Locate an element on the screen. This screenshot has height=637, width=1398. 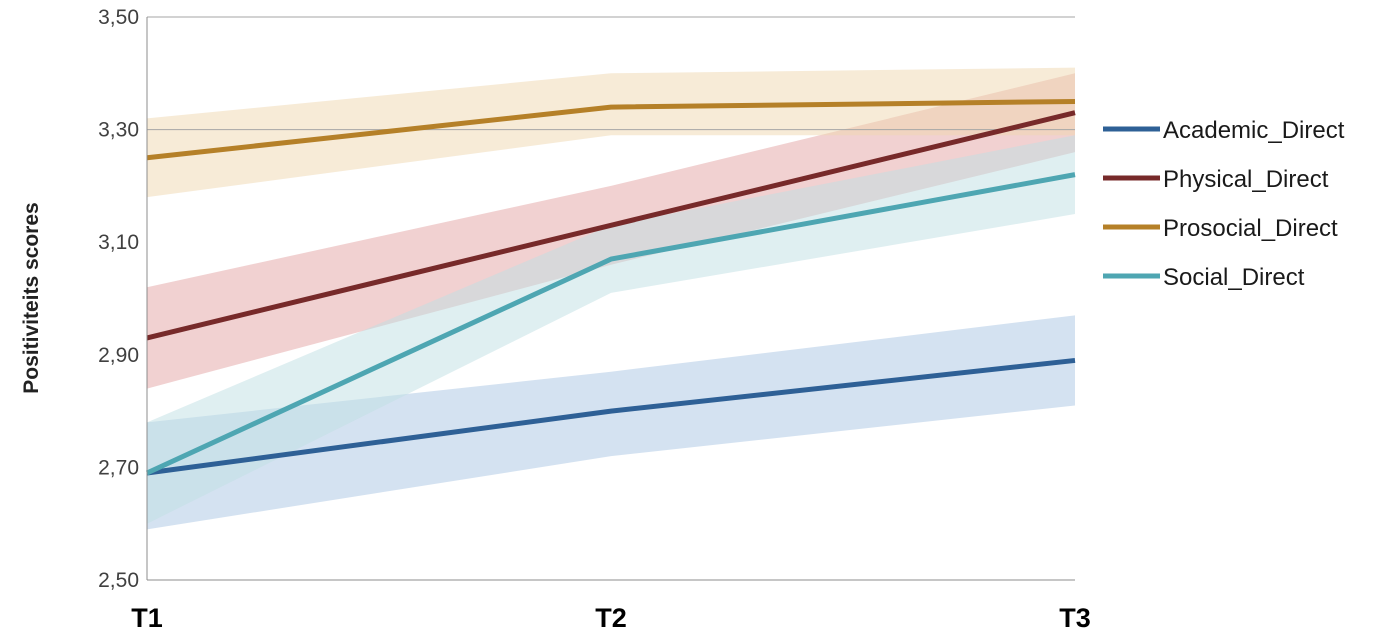
gridlines is located at coordinates (611, 73).